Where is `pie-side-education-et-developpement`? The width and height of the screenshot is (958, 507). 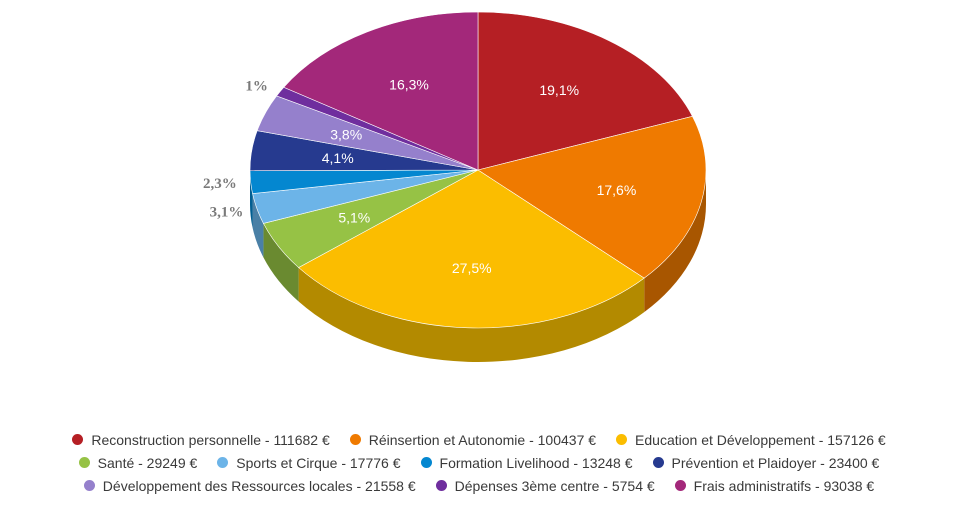 pie-side-education-et-developpement is located at coordinates (471, 314).